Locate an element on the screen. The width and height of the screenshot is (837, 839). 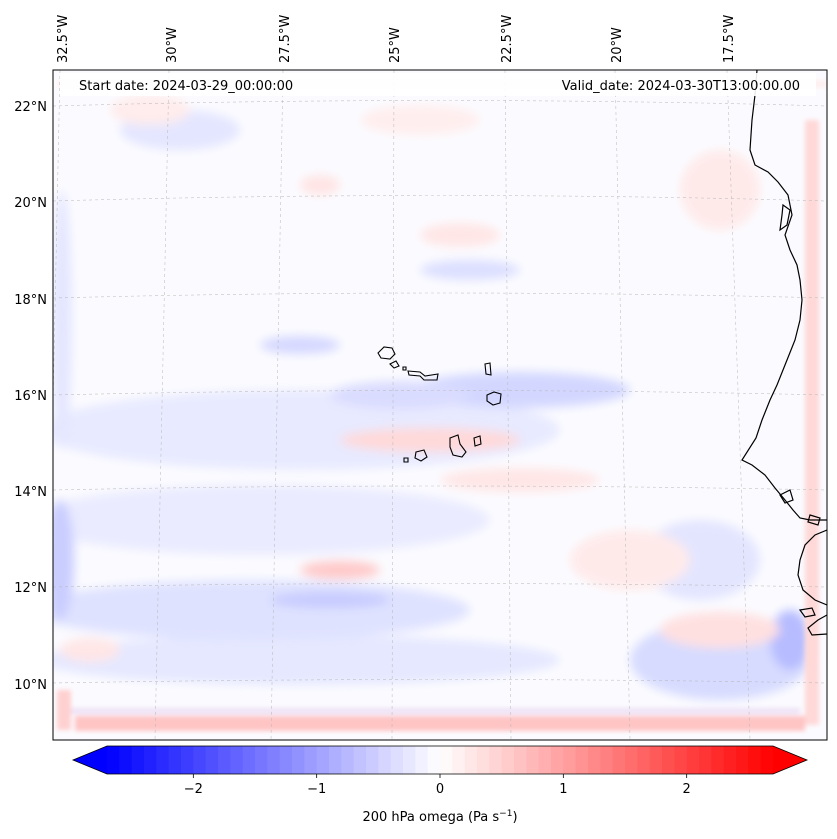
lon-label: 22.5°W is located at coordinates (507, 39).